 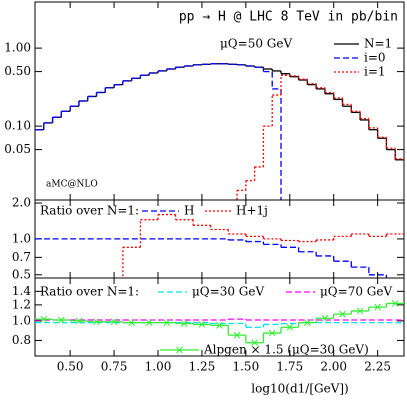 I want to click on x-tick-label: 0.50, so click(x=70, y=367).